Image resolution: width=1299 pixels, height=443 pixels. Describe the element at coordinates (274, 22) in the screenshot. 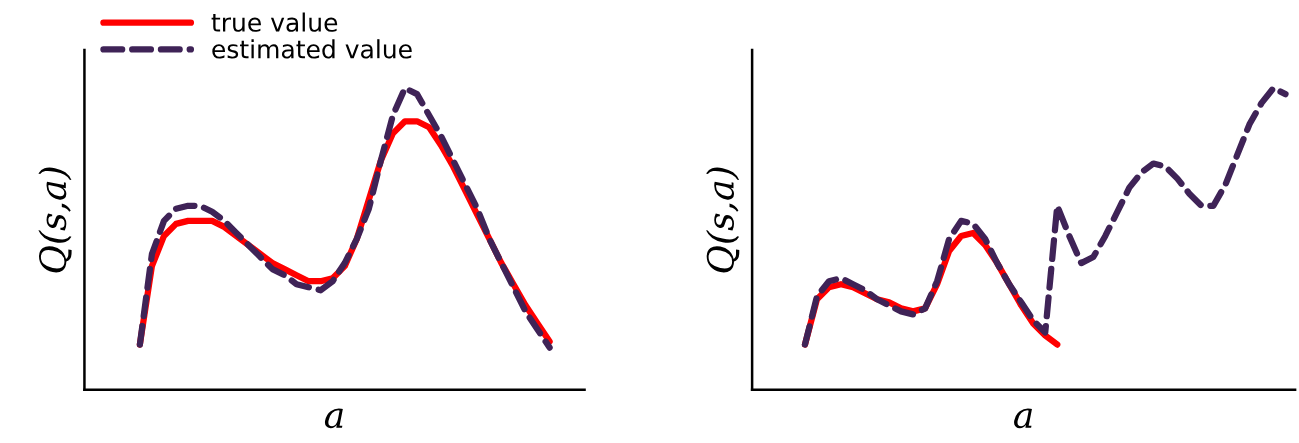

I see `legend-label: true value` at that location.